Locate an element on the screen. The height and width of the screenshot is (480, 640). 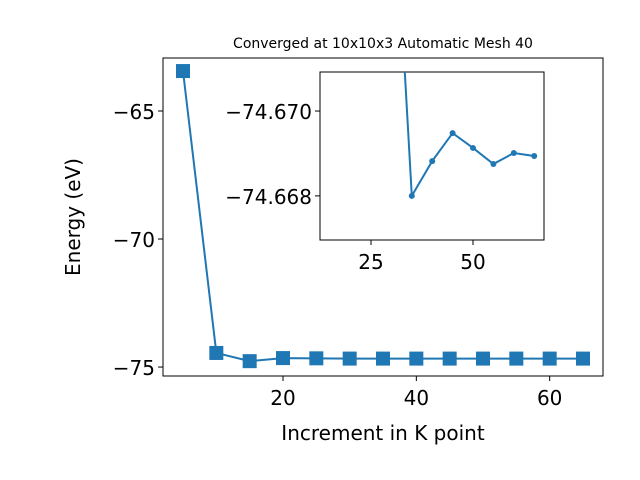
y-tick-label: −75 is located at coordinates (134, 368).